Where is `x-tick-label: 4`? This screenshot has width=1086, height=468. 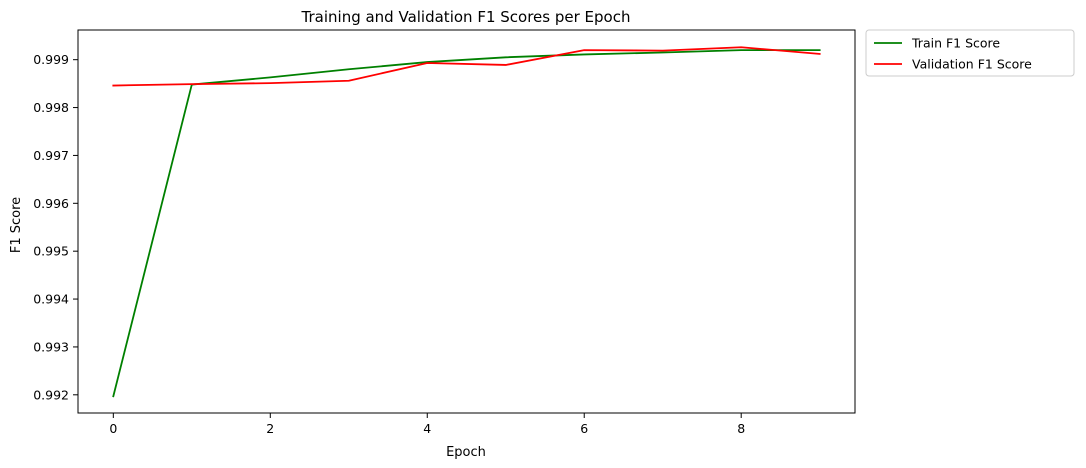
x-tick-label: 4 is located at coordinates (427, 428).